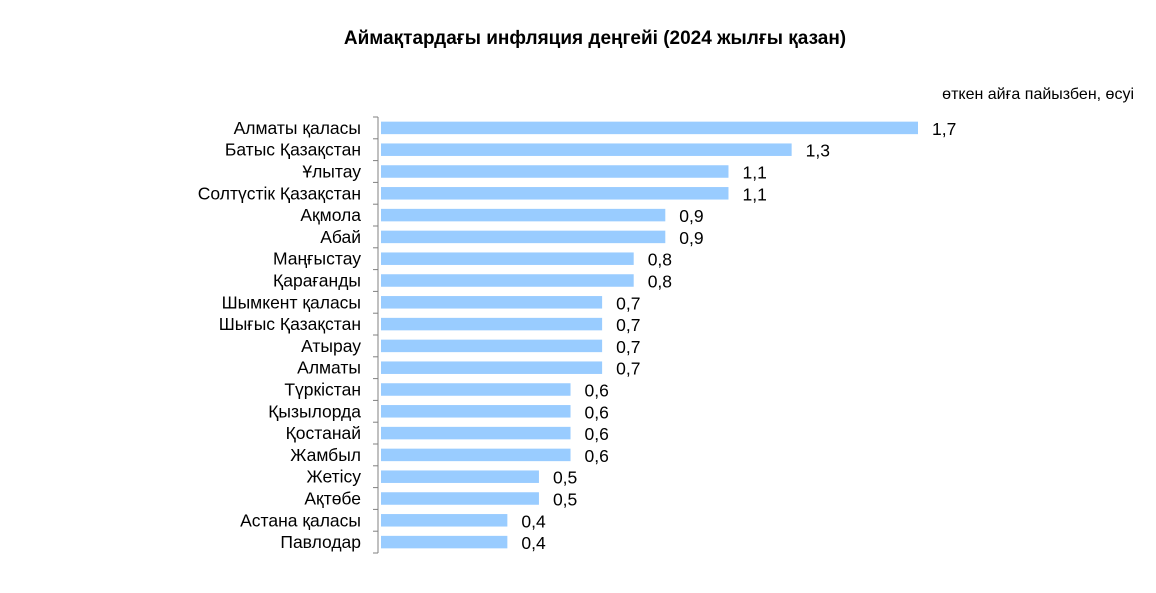 The width and height of the screenshot is (1156, 593). Describe the element at coordinates (300, 520) in the screenshot. I see `category-label: Астана қаласы` at that location.